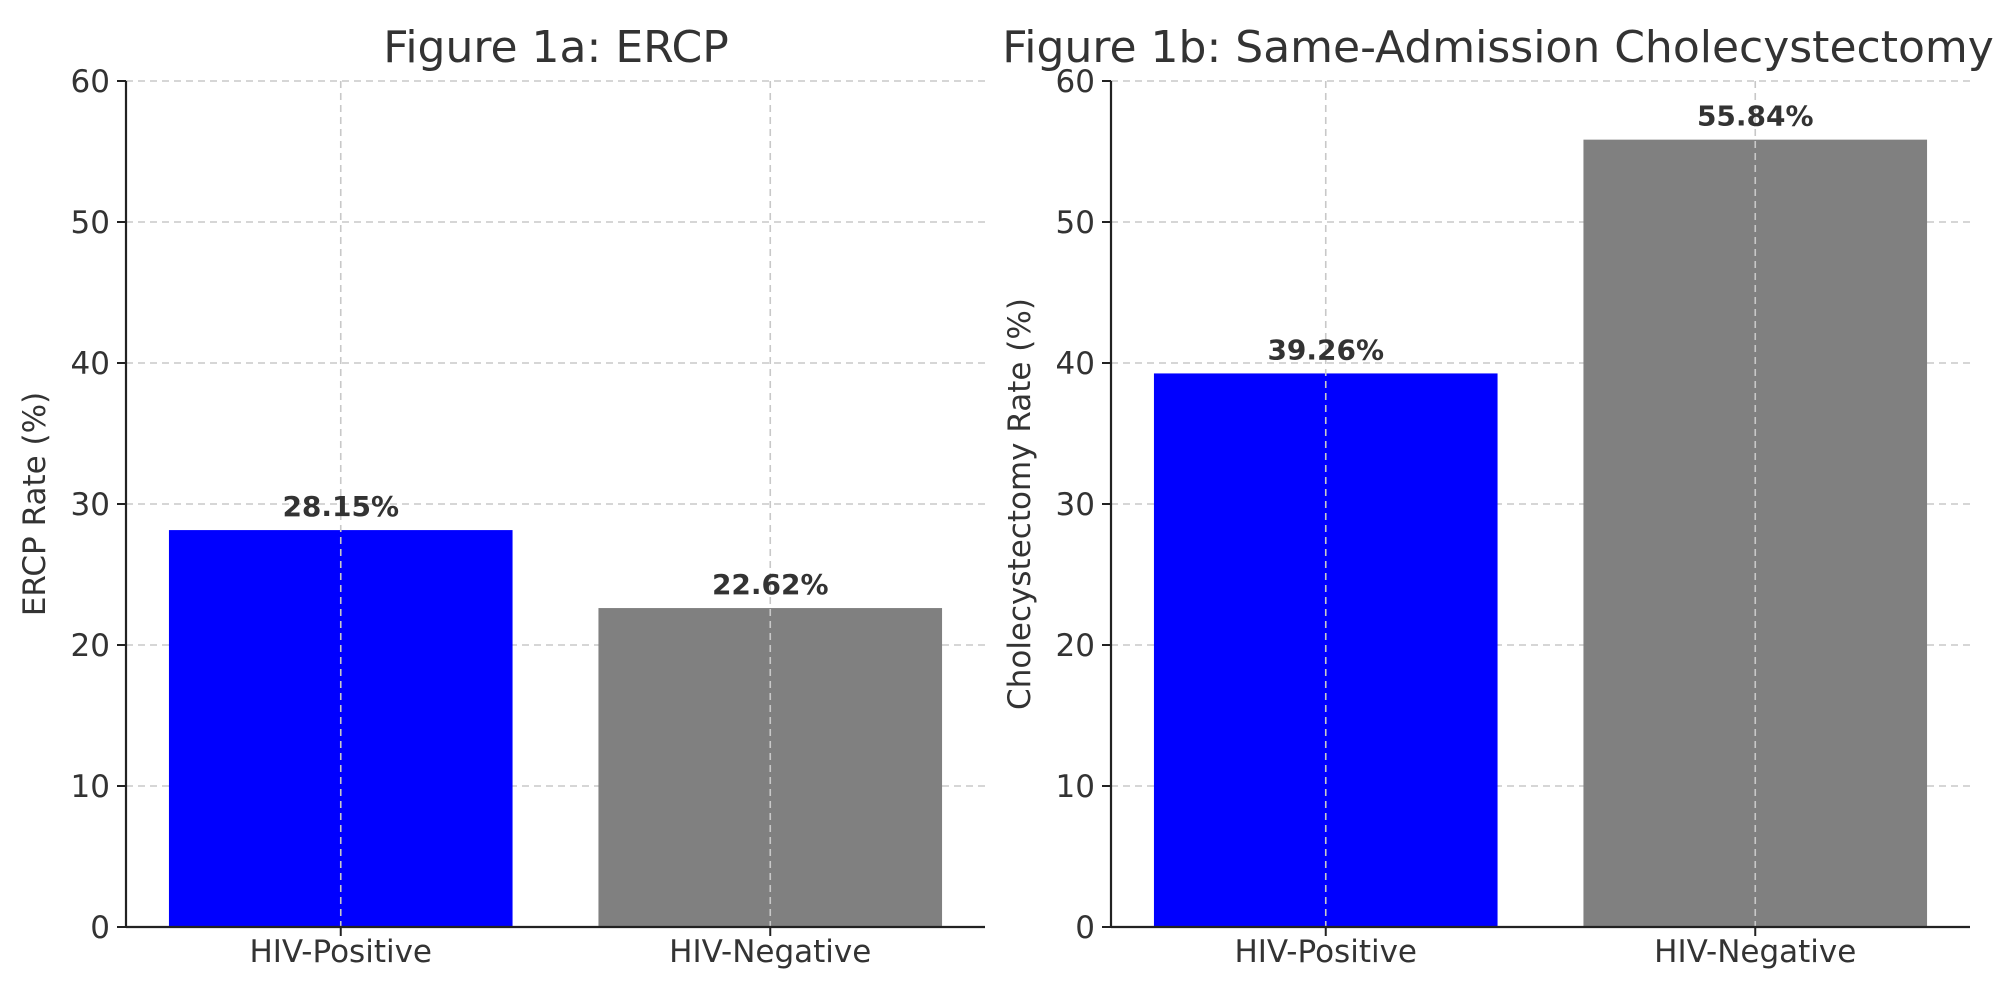 The width and height of the screenshot is (2000, 1000). What do you see at coordinates (1075, 505) in the screenshot?
I see `cholecystectomy-y-tick-label: 30` at bounding box center [1075, 505].